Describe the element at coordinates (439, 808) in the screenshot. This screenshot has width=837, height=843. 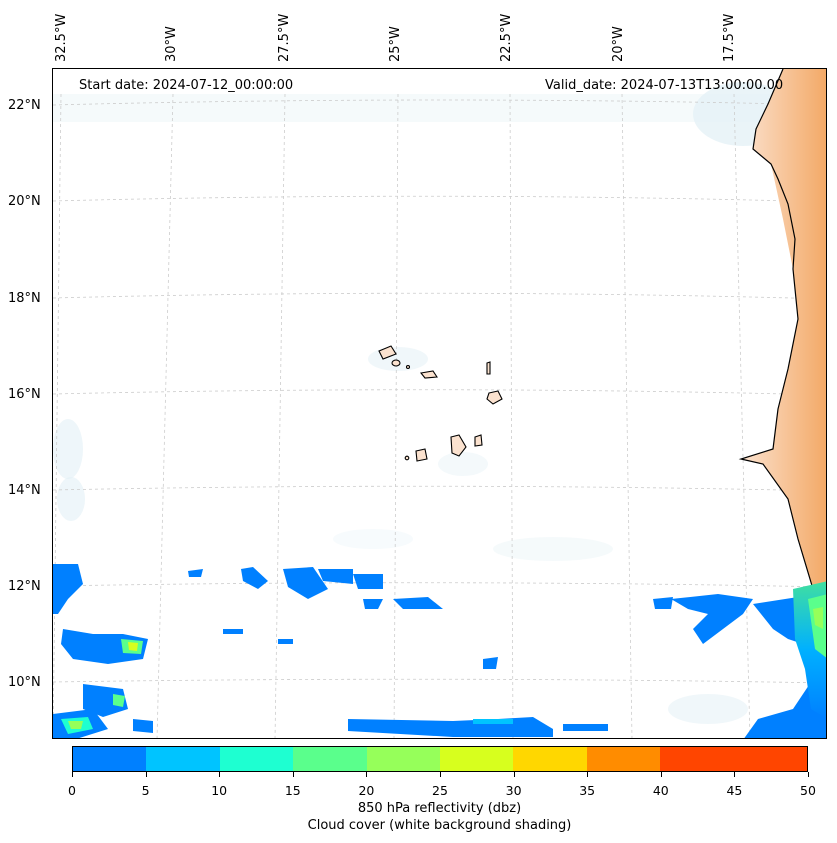
I see `colorbar-title: 850 hPa reflectivity (dbz)` at that location.